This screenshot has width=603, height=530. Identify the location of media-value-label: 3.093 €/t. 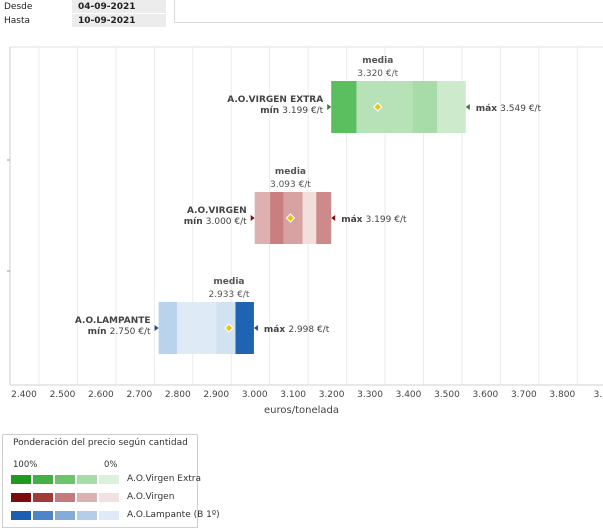
(290, 185).